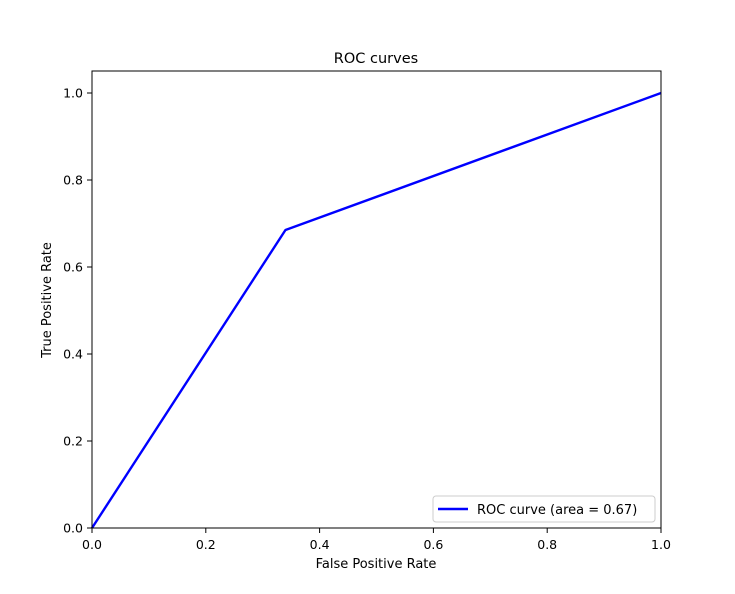 This screenshot has height=594, width=735. Describe the element at coordinates (376, 564) in the screenshot. I see `x-axis-label: False Positive Rate` at that location.